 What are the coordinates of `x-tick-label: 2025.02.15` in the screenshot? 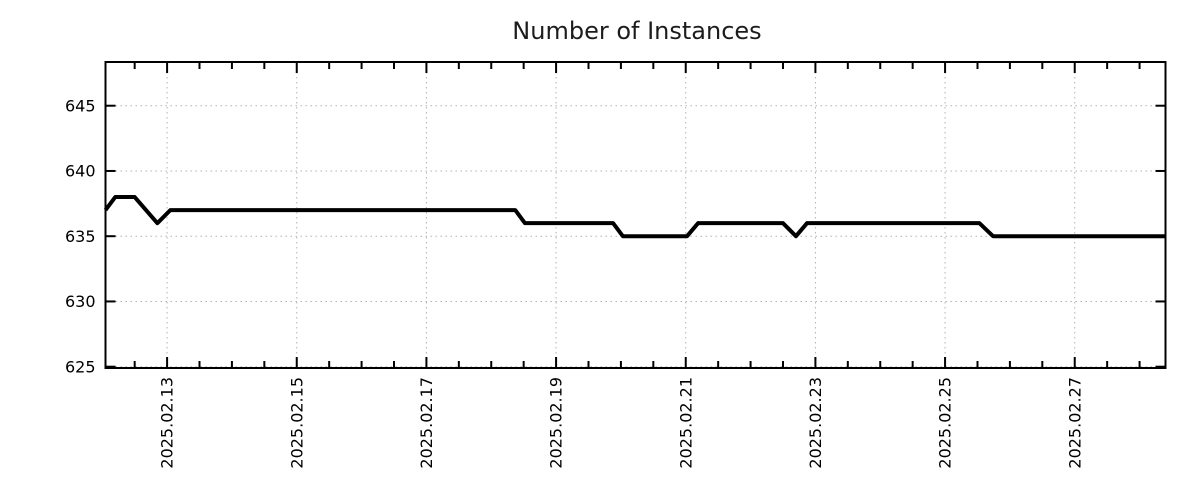 It's located at (296, 423).